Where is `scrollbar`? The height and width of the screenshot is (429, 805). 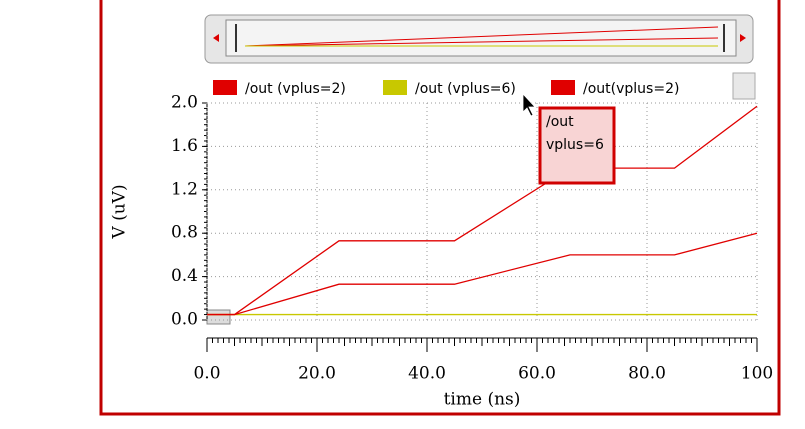 scrollbar is located at coordinates (479, 39).